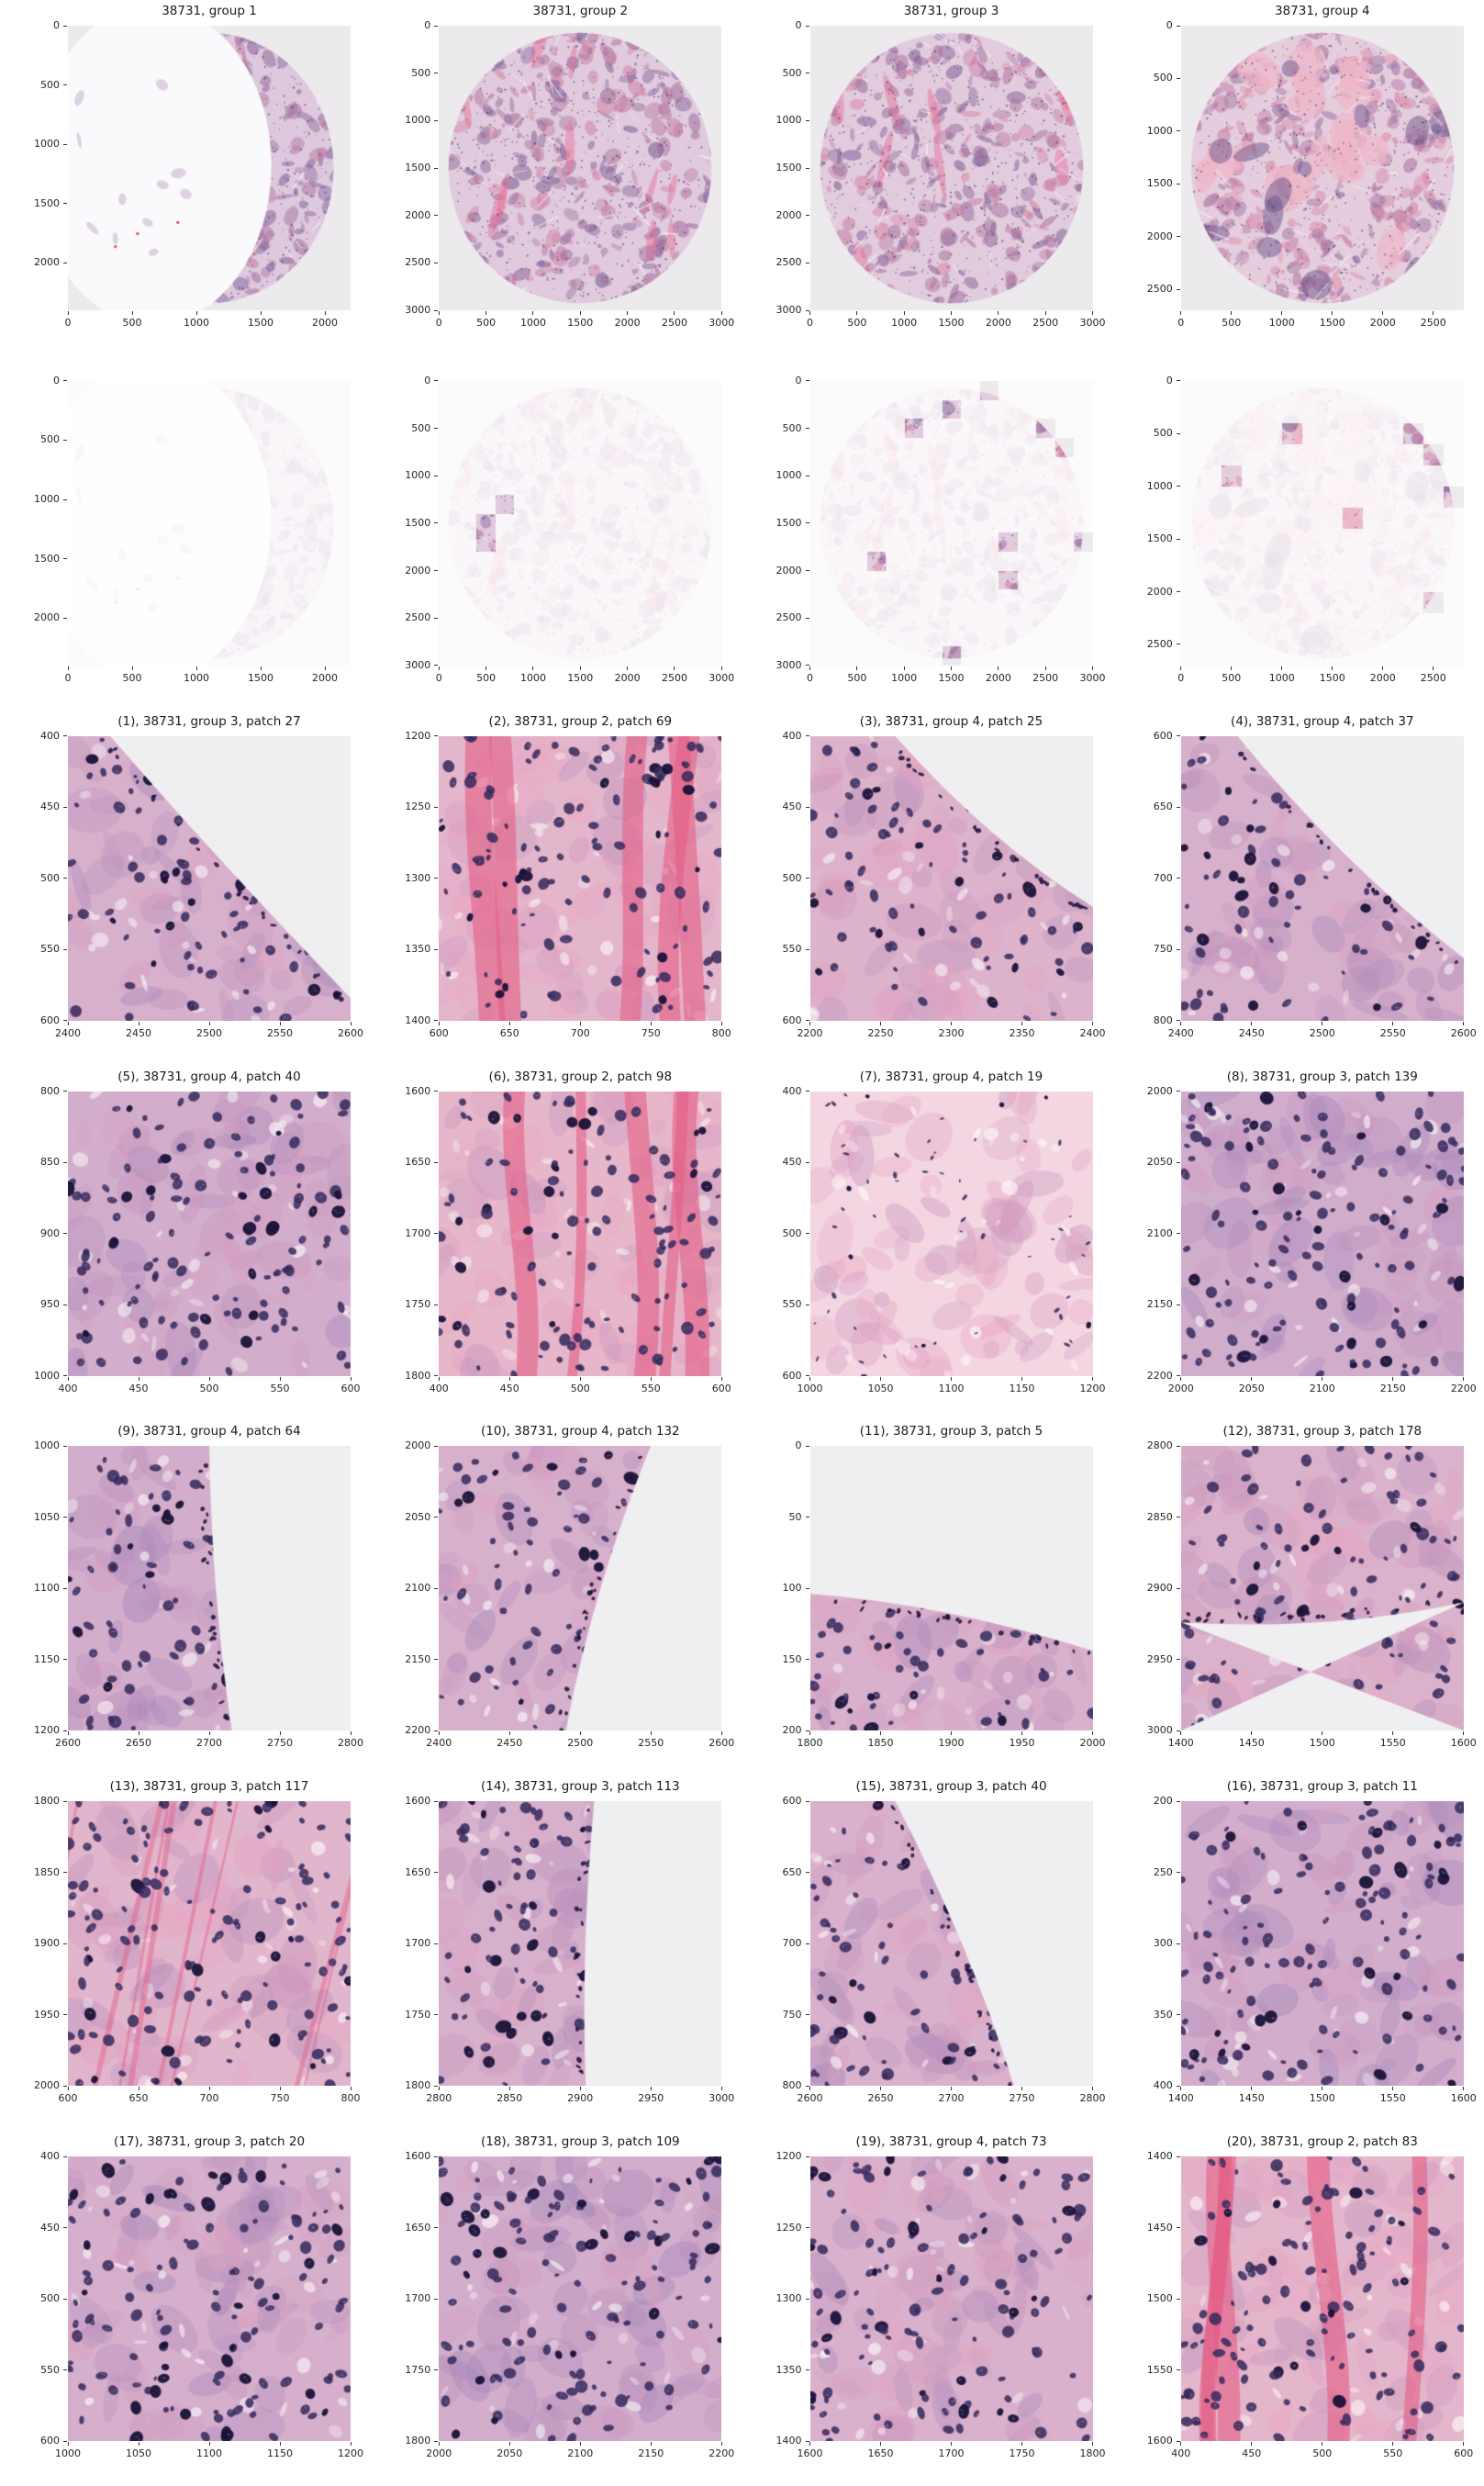 The image size is (1484, 2486). Describe the element at coordinates (880, 2098) in the screenshot. I see `x-tick-label: 2650` at that location.